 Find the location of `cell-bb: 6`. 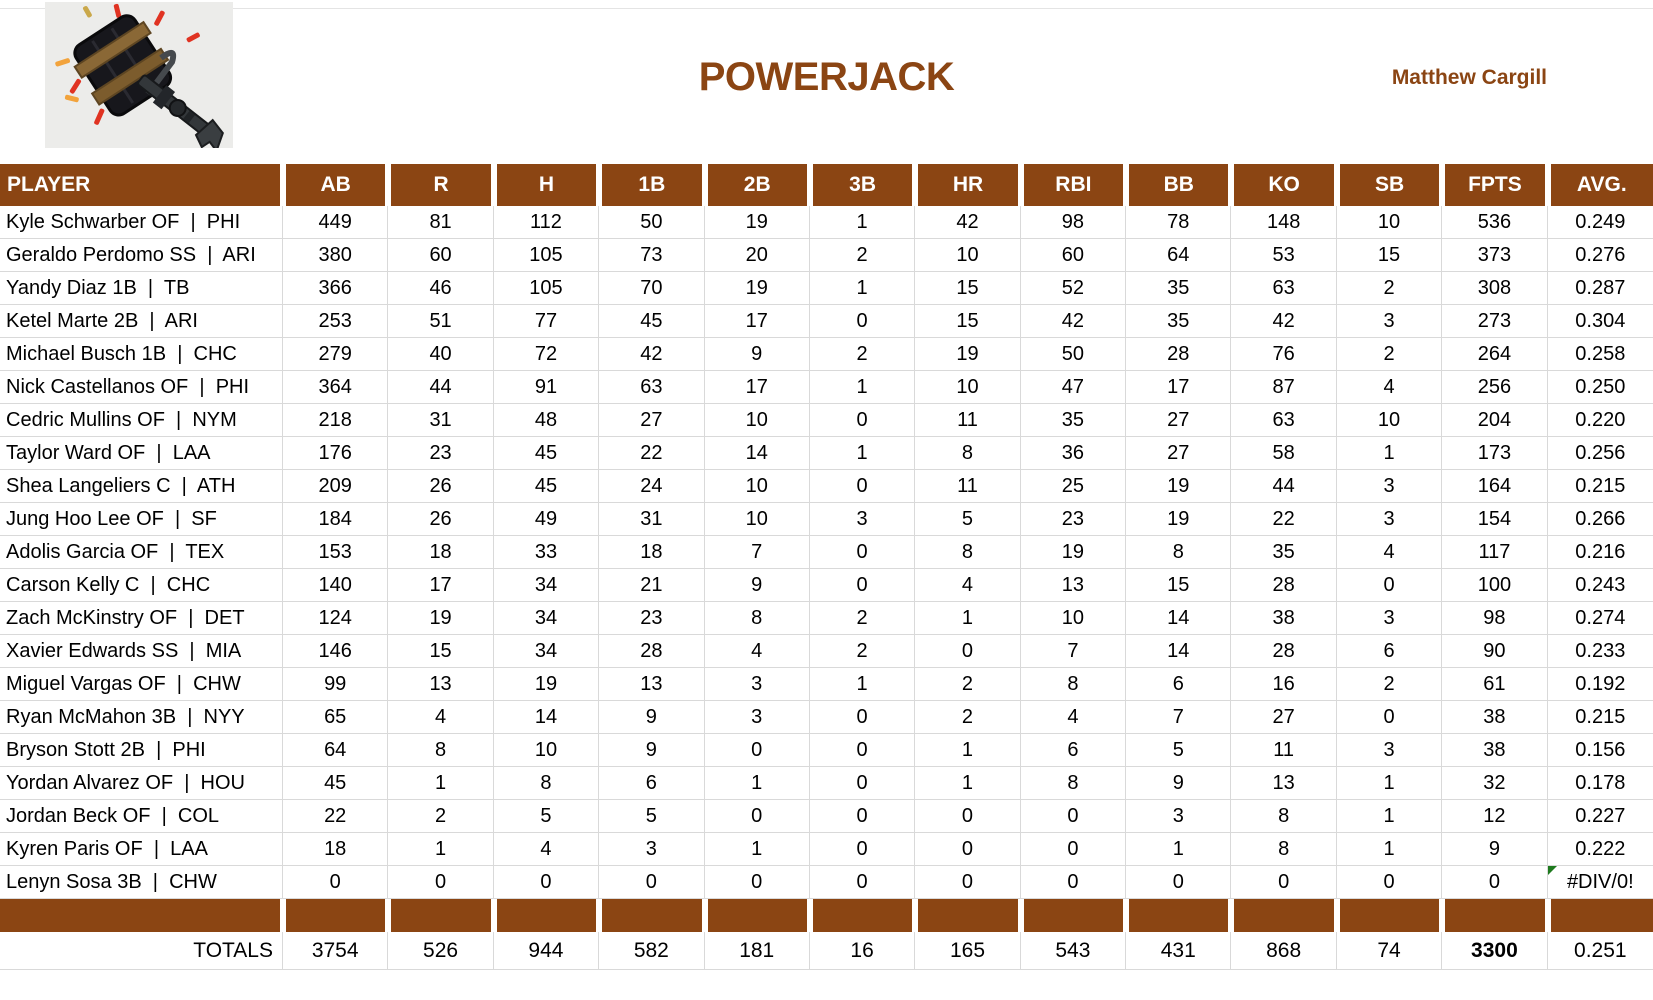

cell-bb: 6 is located at coordinates (1179, 684).